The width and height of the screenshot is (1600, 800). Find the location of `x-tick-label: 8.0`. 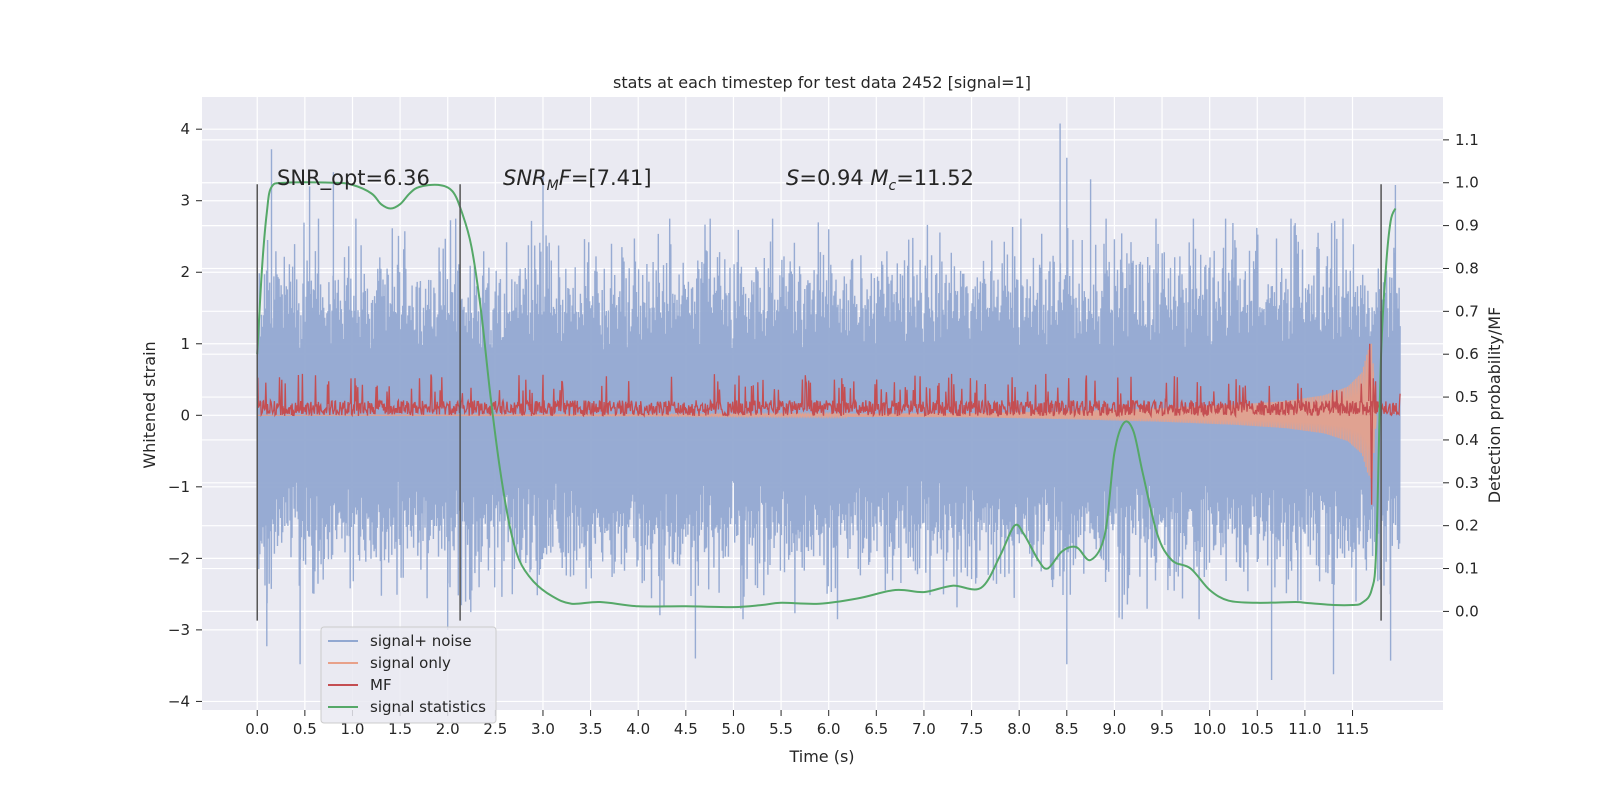

x-tick-label: 8.0 is located at coordinates (1019, 729).